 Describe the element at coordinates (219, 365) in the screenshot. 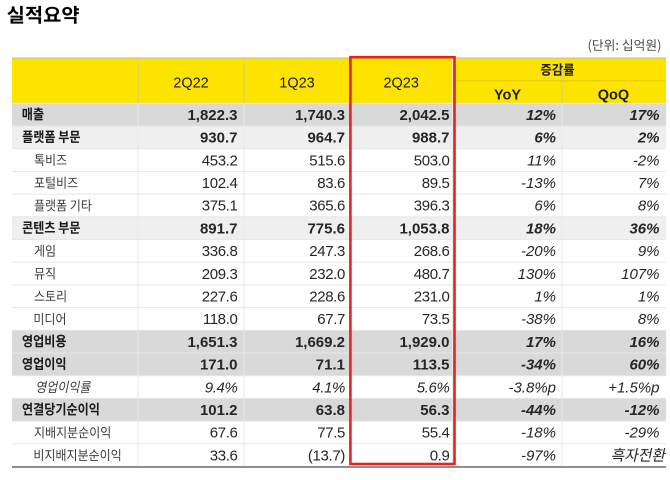

I see `svg-text: 171.0` at that location.